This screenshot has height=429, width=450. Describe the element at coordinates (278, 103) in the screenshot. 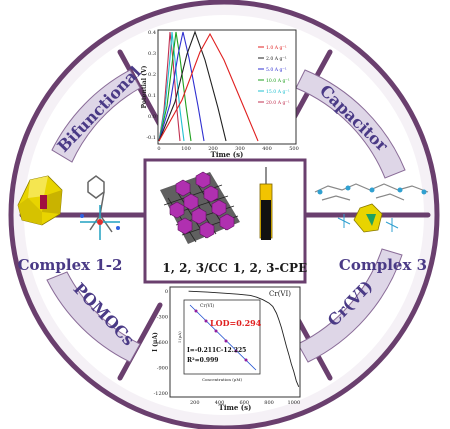

I see `gcd-legend-6: 20.0 A g⁻¹` at that location.